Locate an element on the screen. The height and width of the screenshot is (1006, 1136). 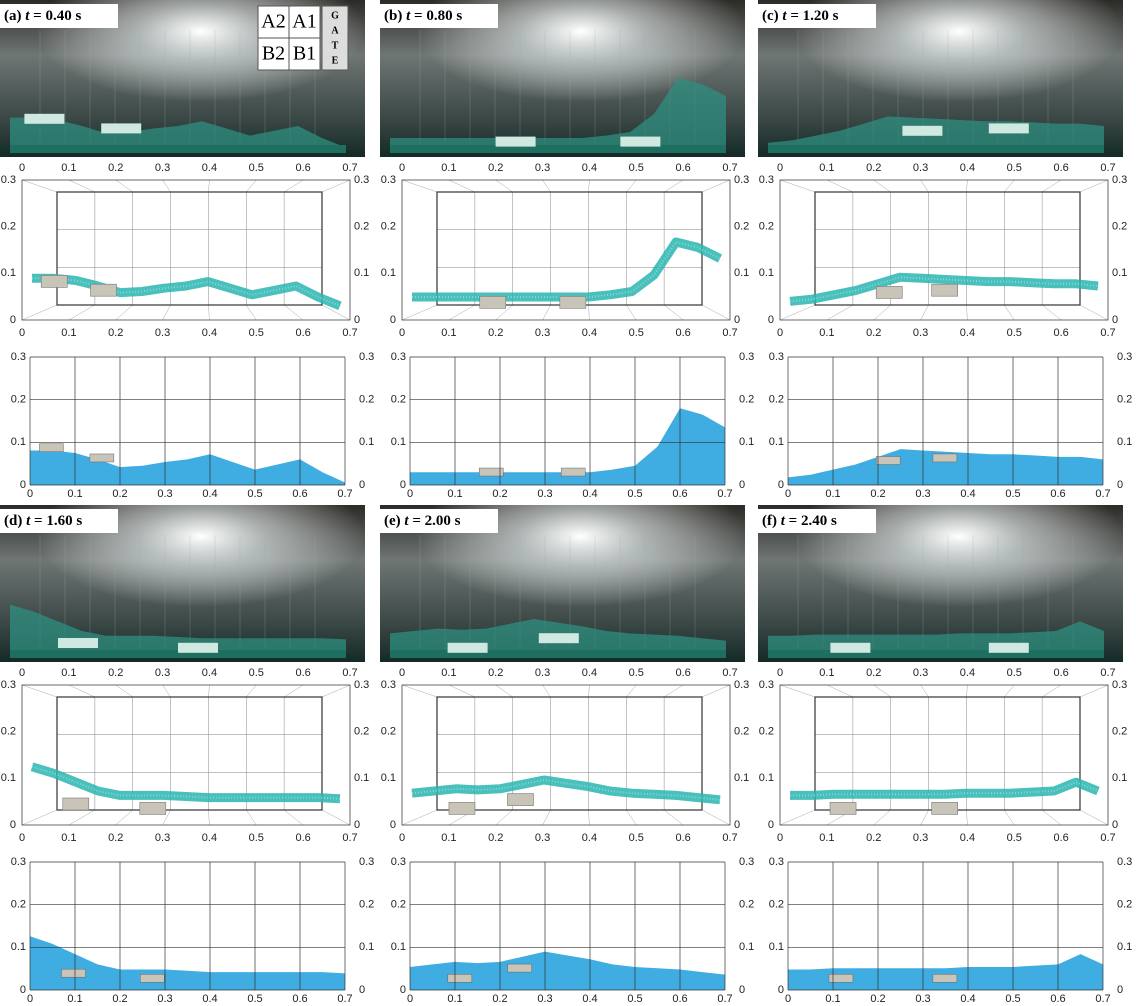
panel-prefix: (d) is located at coordinates (13, 521).